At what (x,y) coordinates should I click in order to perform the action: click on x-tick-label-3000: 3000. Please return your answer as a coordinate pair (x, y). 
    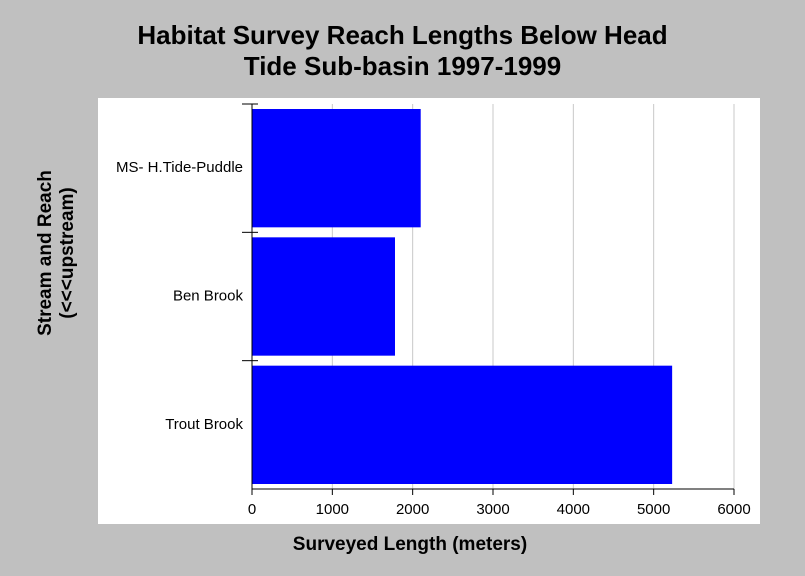
    Looking at the image, I should click on (492, 509).